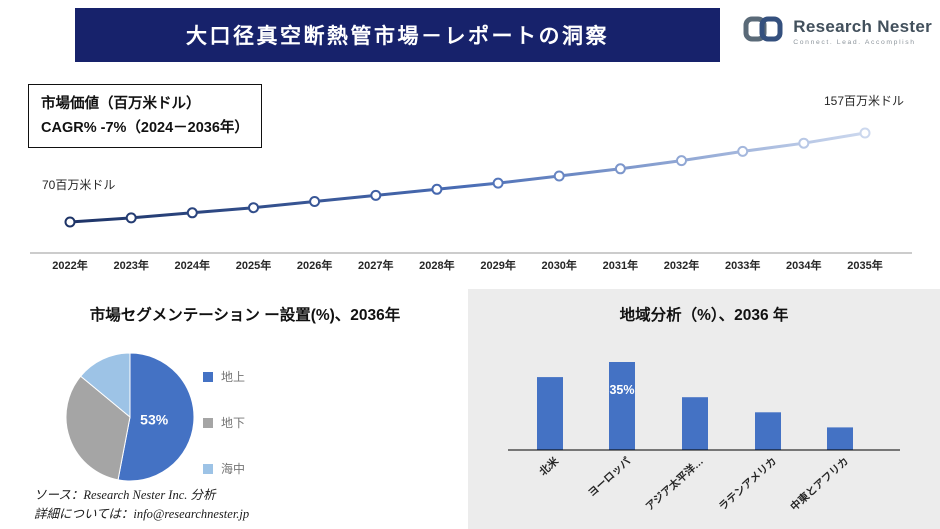 The height and width of the screenshot is (529, 940). Describe the element at coordinates (742, 265) in the screenshot. I see `svg-text: 2033年` at that location.